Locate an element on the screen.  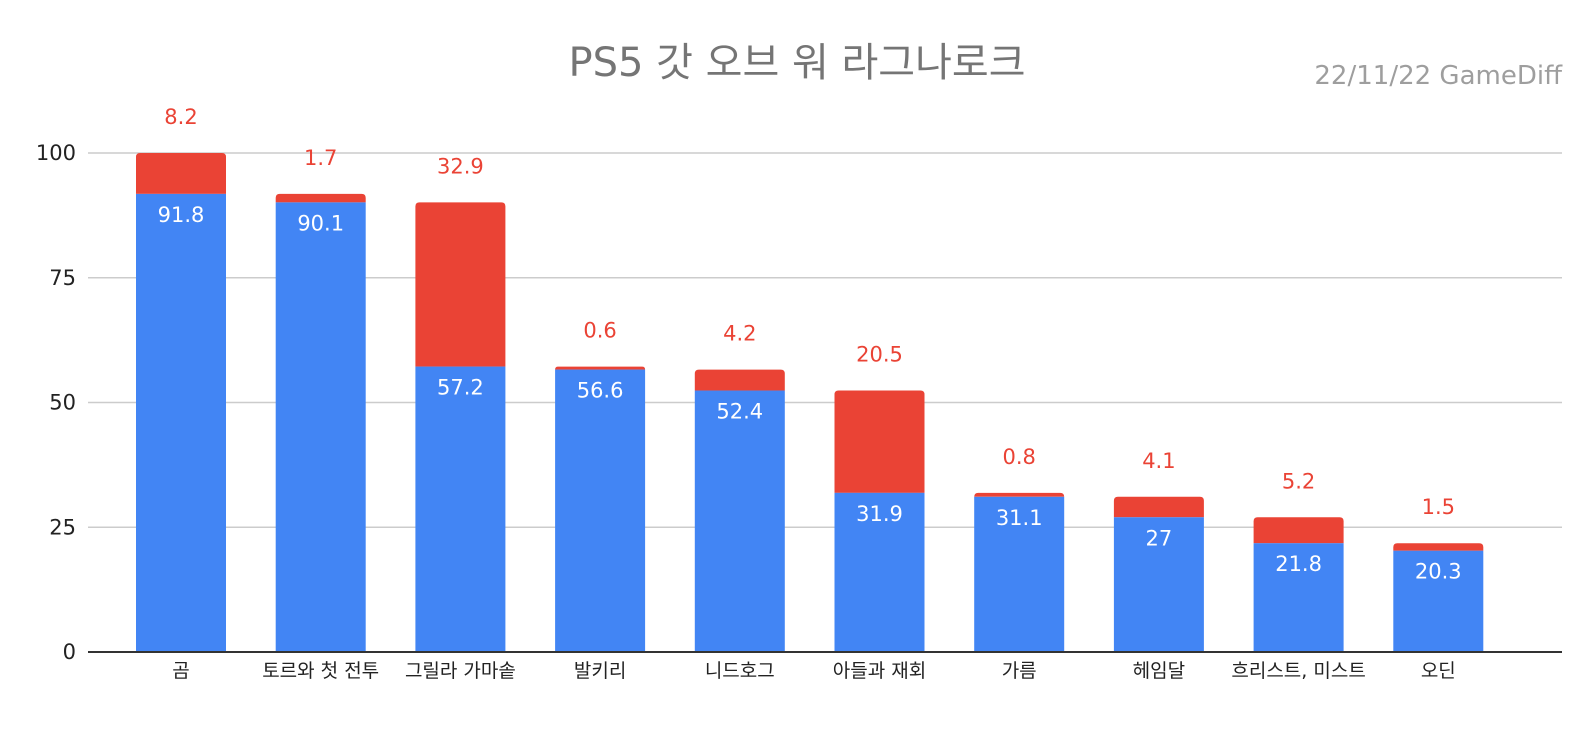
x-tick-label: 헤임달 is located at coordinates (1159, 671).